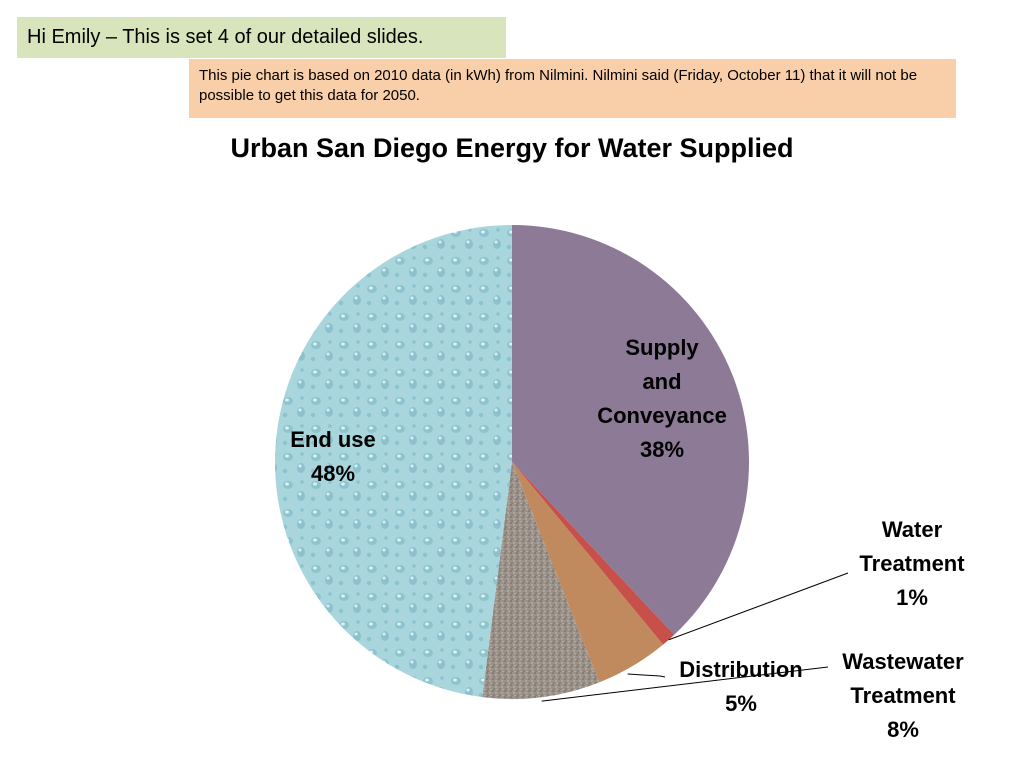 This screenshot has width=1024, height=768. I want to click on data-label-water-treatment: Water Treatment 1%, so click(912, 563).